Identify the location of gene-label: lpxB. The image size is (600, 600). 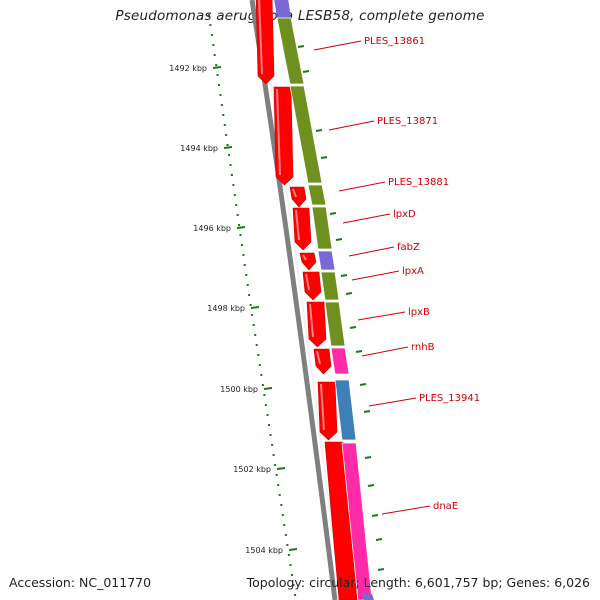
(419, 312).